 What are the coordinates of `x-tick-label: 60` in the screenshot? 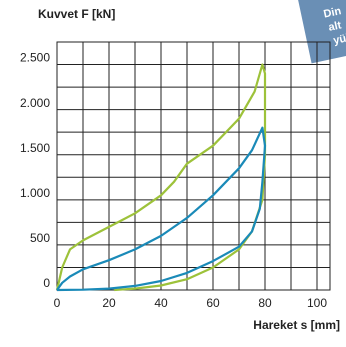 It's located at (213, 303).